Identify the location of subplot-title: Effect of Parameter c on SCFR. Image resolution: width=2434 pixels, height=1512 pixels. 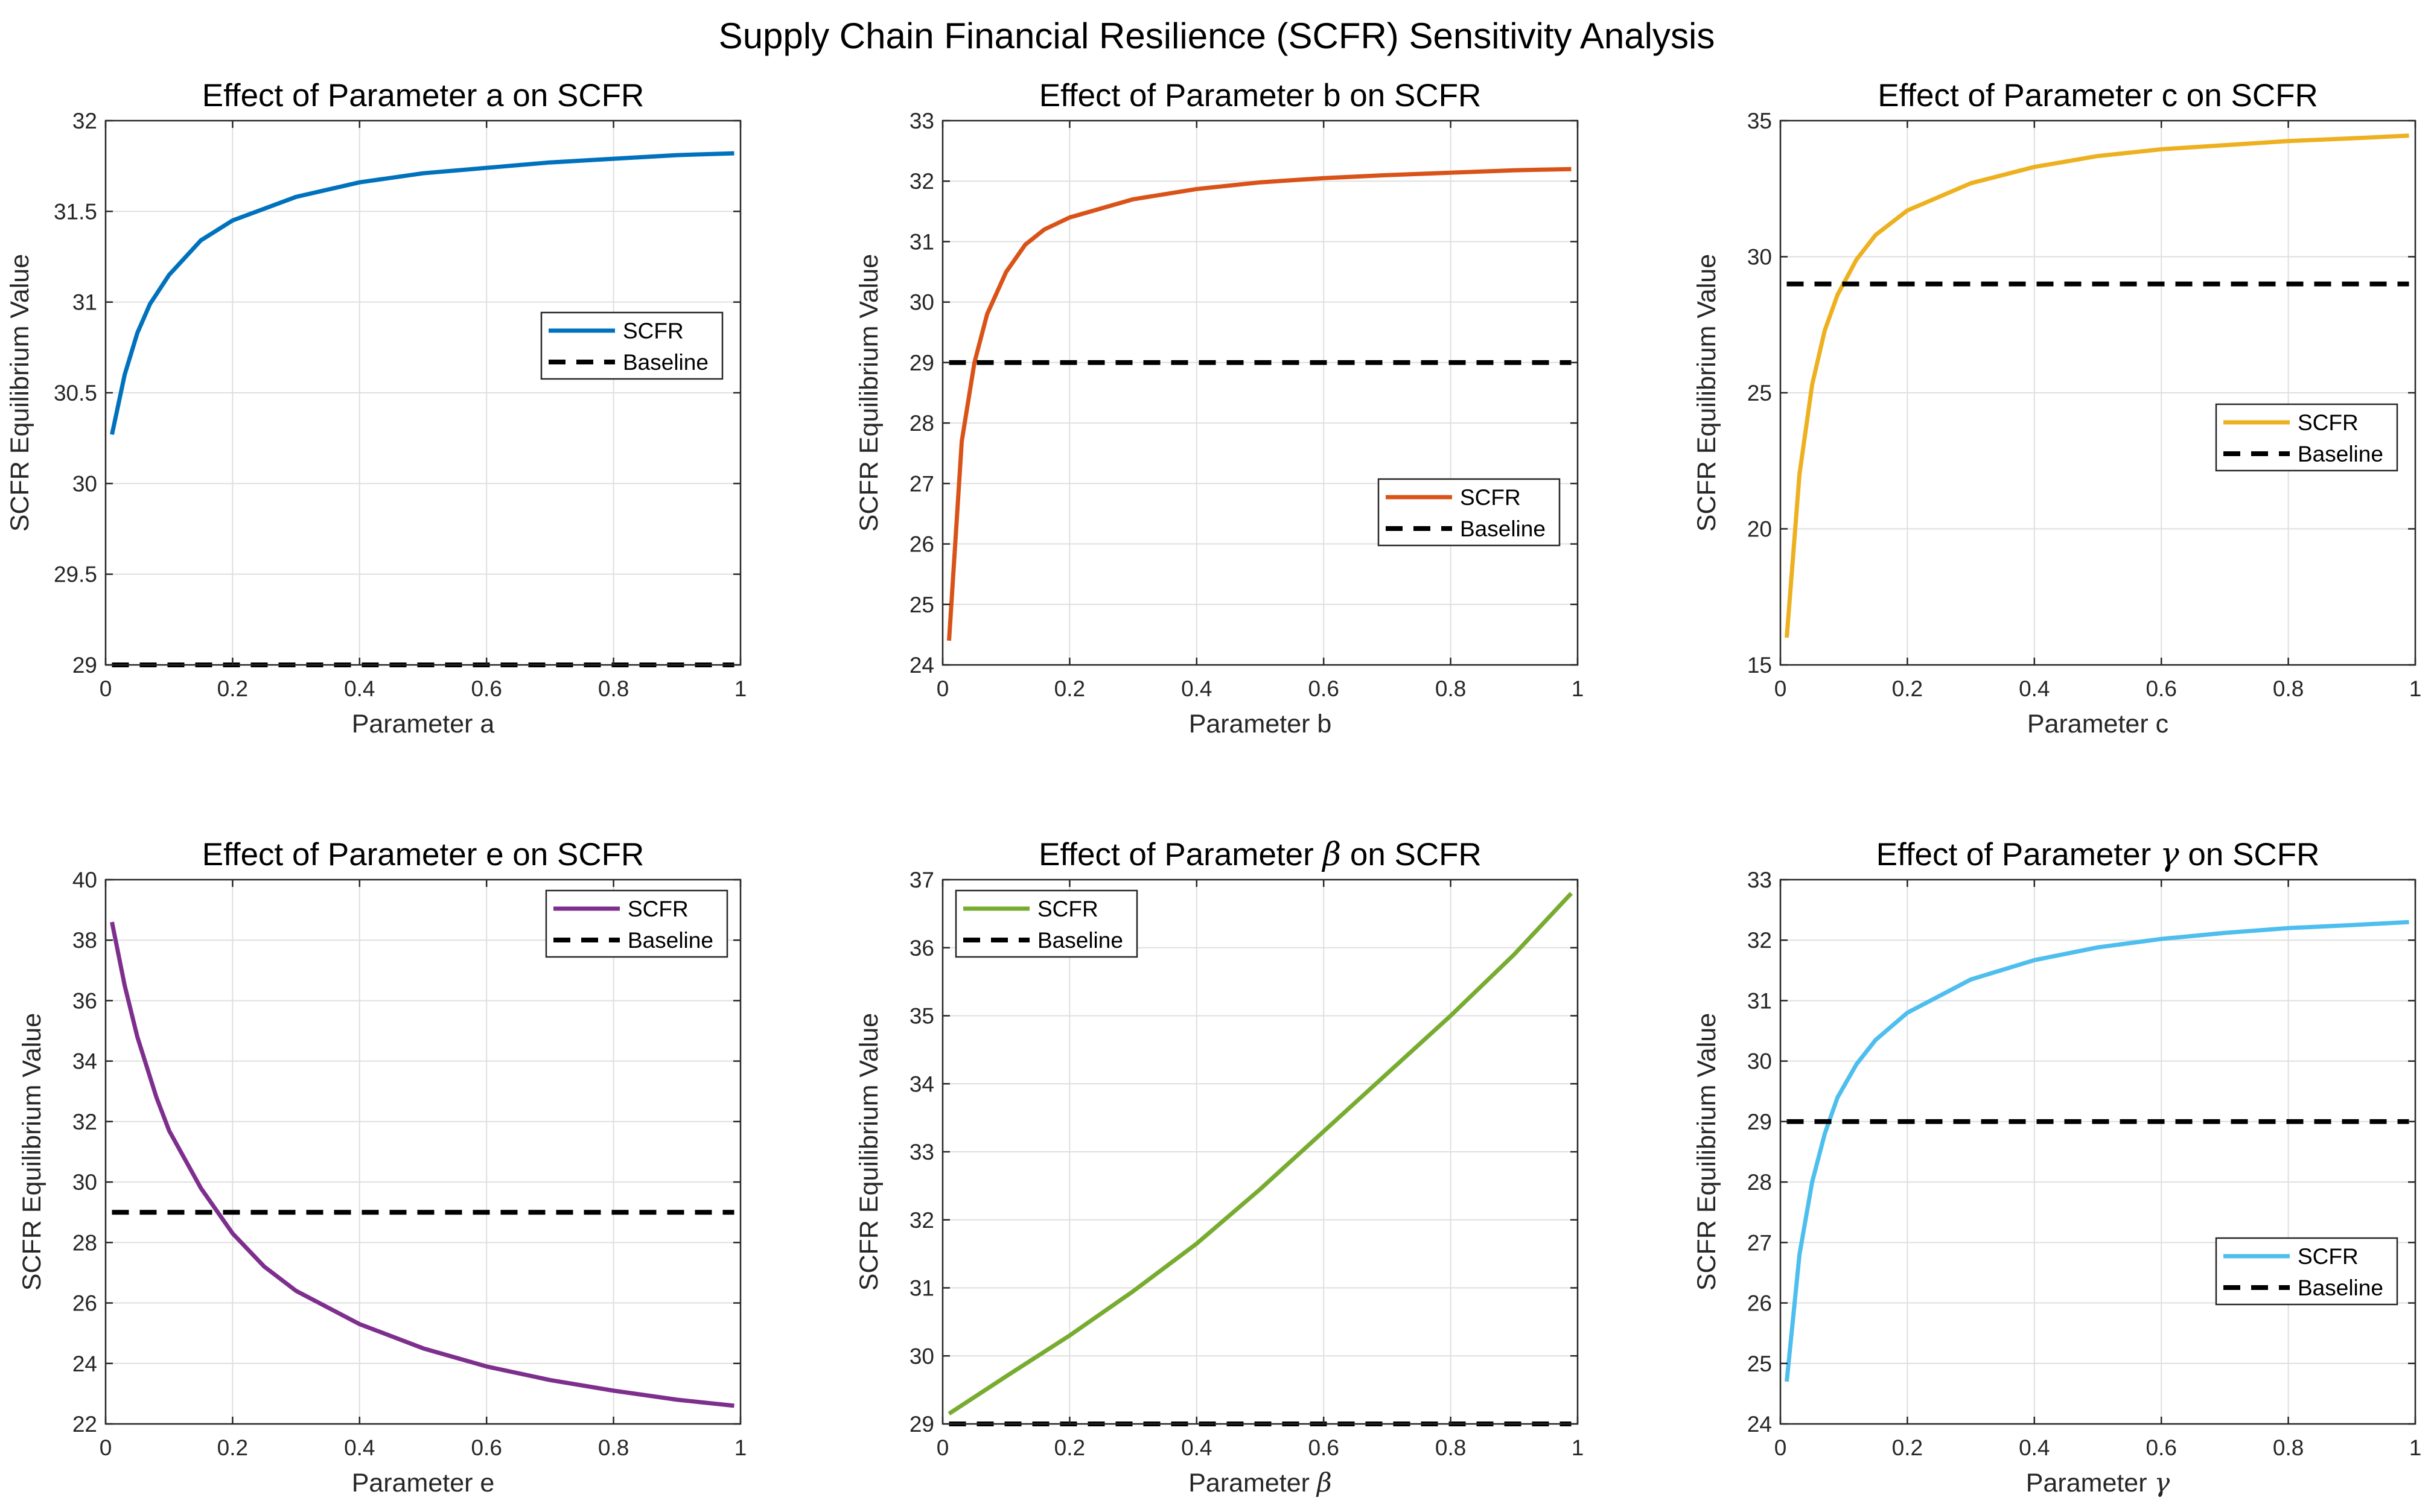
(2098, 96).